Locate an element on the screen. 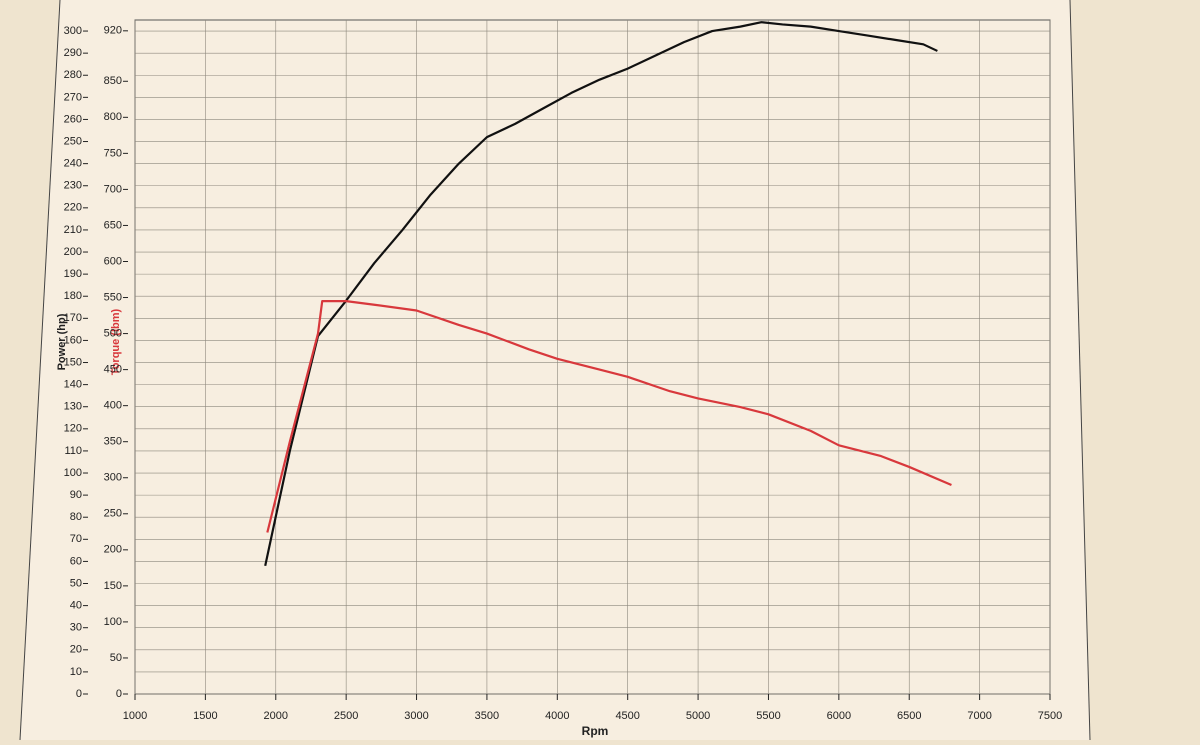  y2-tick-label: 500 is located at coordinates (113, 333).